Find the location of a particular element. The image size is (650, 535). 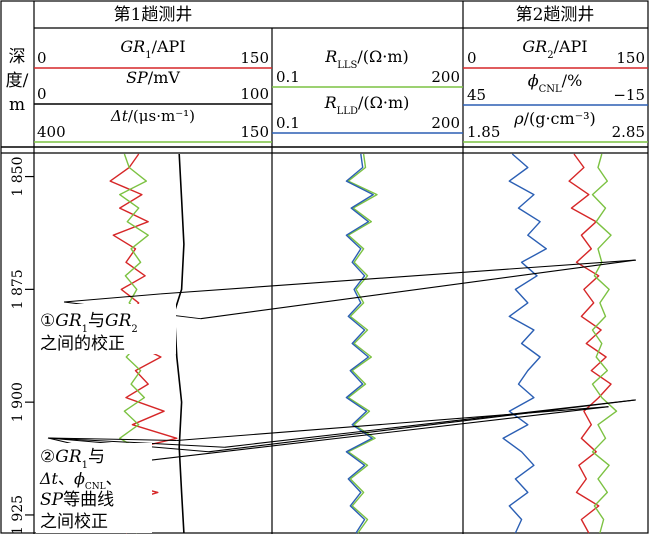

cnl-sub: CNL is located at coordinates (550, 89).